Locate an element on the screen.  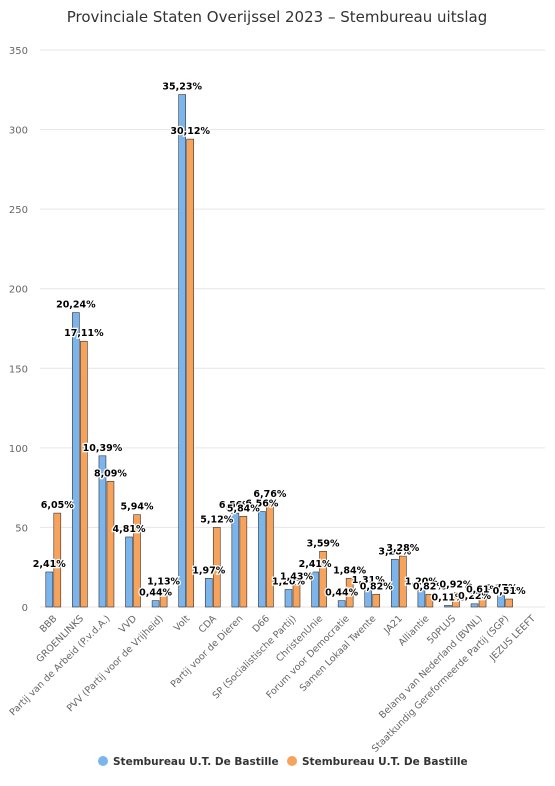
y-tick-label: 350 is located at coordinates (18, 51).